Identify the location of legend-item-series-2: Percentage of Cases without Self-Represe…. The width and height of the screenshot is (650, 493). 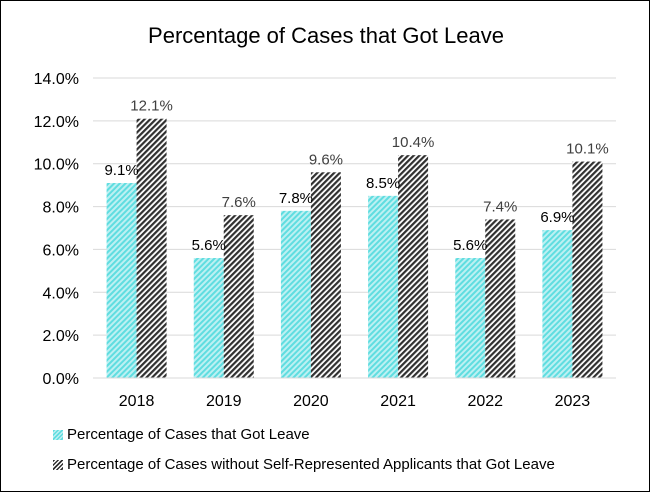
(304, 464).